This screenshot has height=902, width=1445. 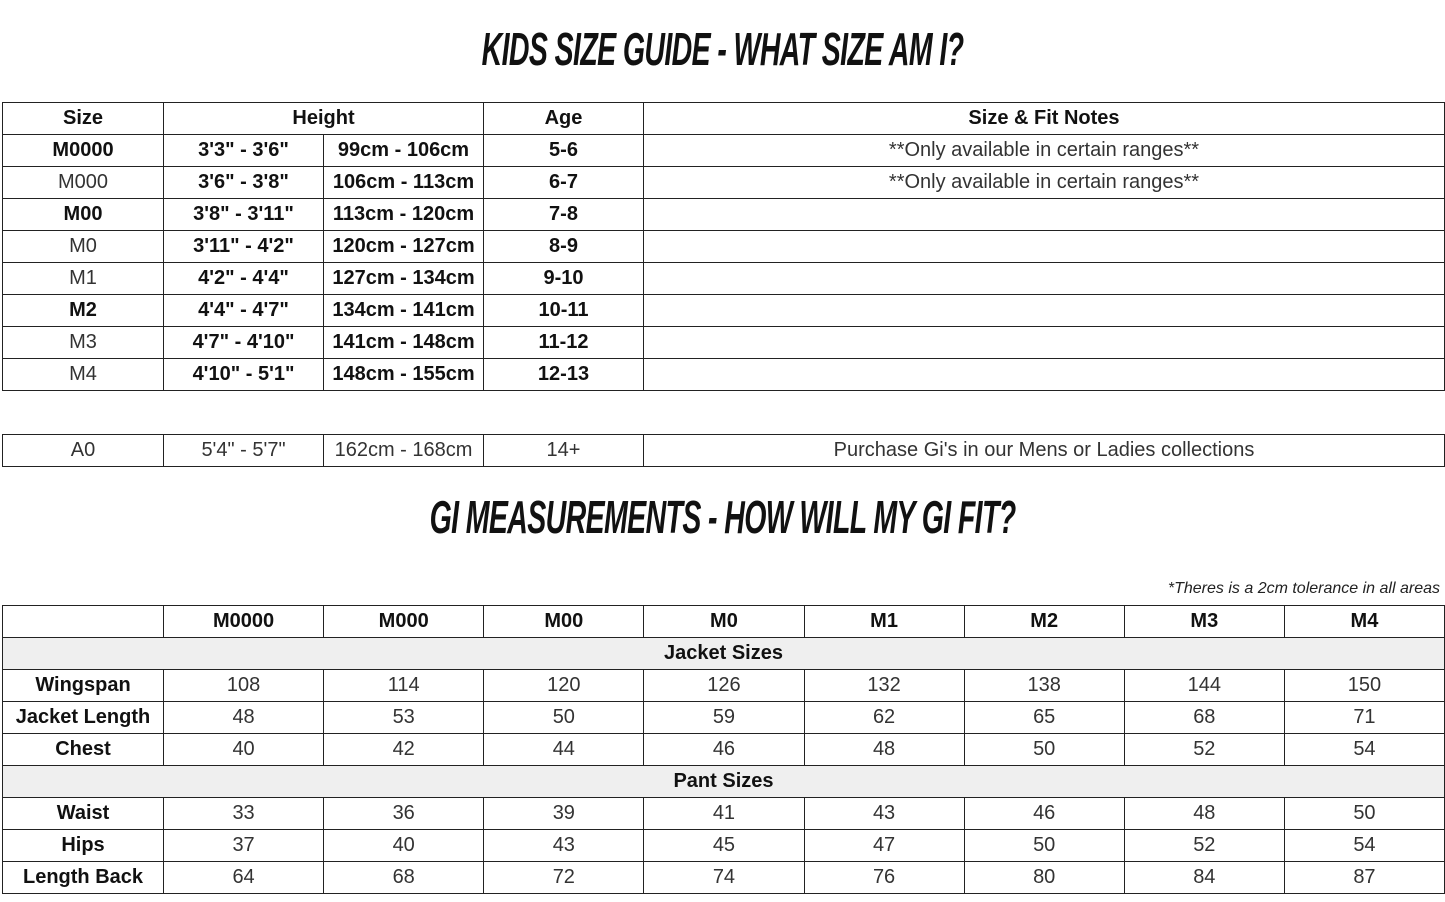 I want to click on measurement-value: 37, so click(x=243, y=845).